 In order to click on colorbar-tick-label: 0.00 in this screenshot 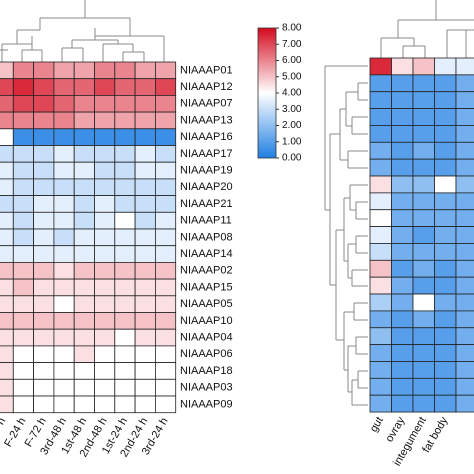, I will do `click(292, 158)`.